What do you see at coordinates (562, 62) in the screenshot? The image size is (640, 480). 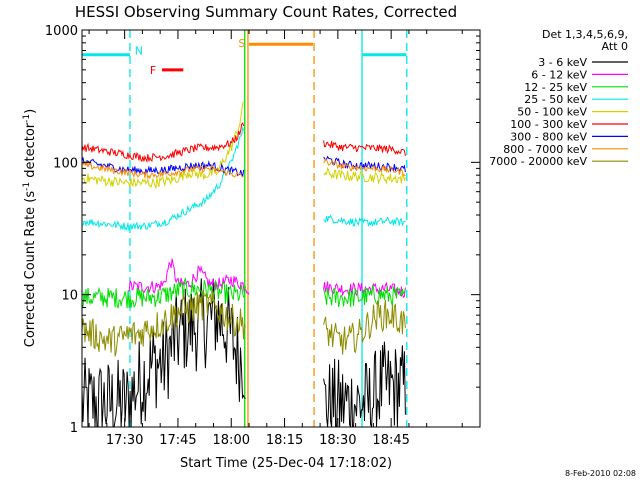 I see `legend-label: 3 - 6 keV` at bounding box center [562, 62].